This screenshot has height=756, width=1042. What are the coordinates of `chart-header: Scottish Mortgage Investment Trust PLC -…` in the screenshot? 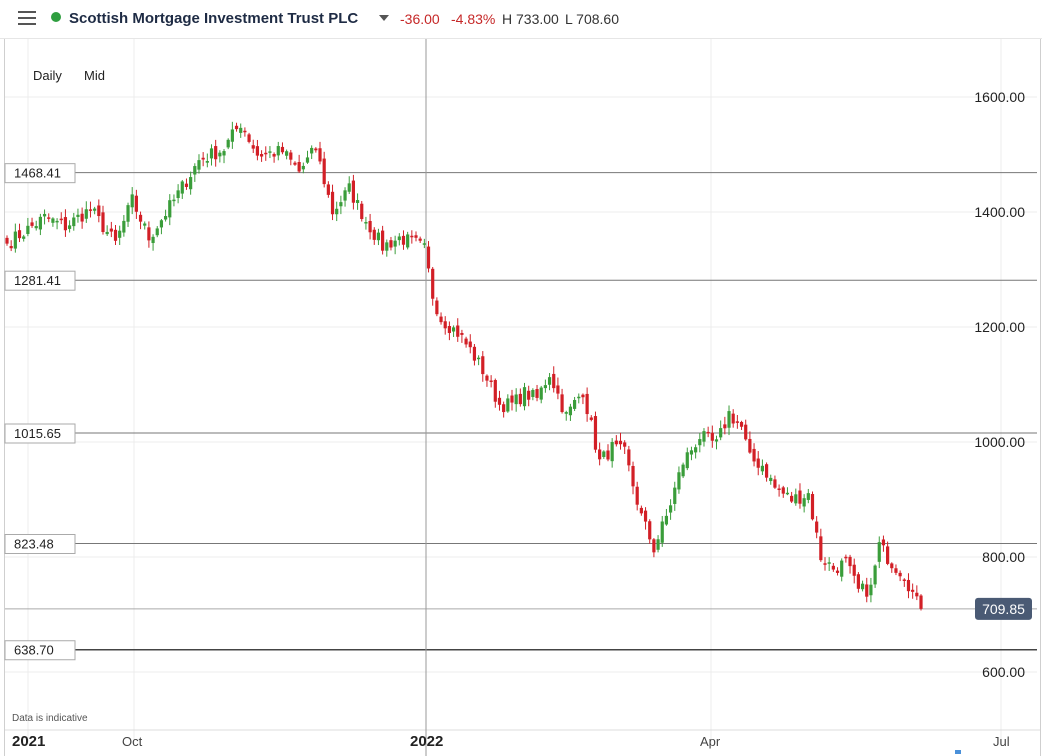 It's located at (521, 19).